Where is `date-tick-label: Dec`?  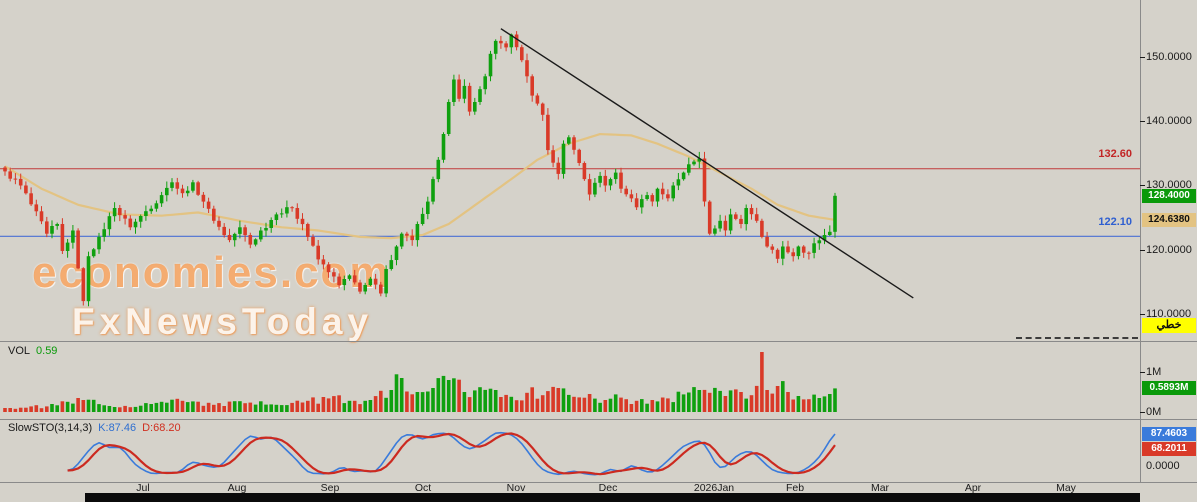 date-tick-label: Dec is located at coordinates (608, 488).